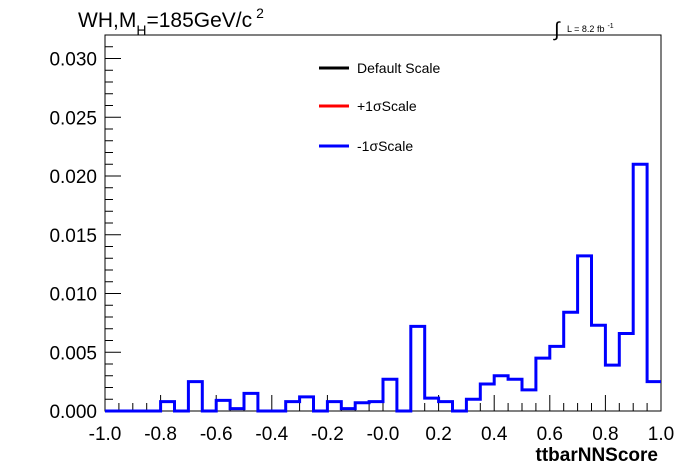  Describe the element at coordinates (610, 26) in the screenshot. I see `lumi-superscript: -1` at that location.